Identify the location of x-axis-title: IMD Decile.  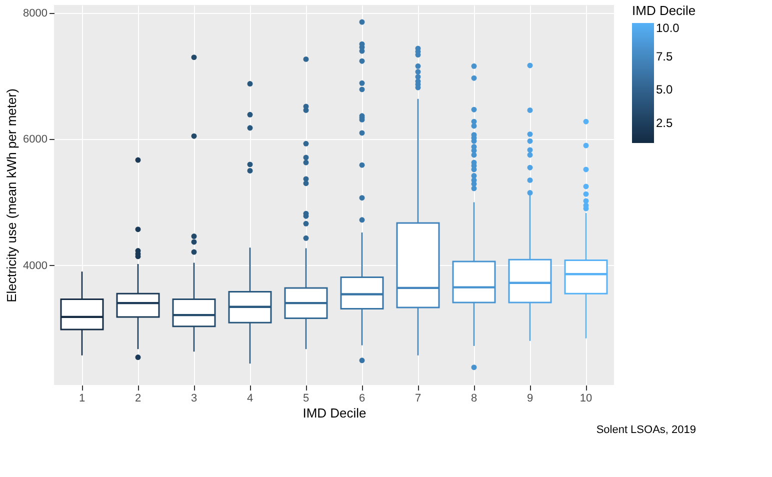
(334, 413).